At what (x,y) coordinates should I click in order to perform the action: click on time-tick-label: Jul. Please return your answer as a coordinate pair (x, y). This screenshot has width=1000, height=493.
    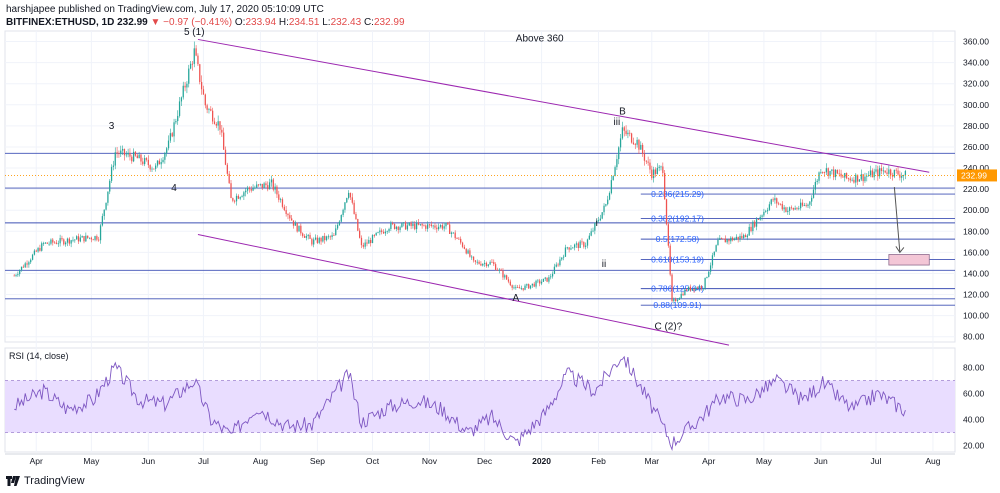
    Looking at the image, I should click on (203, 461).